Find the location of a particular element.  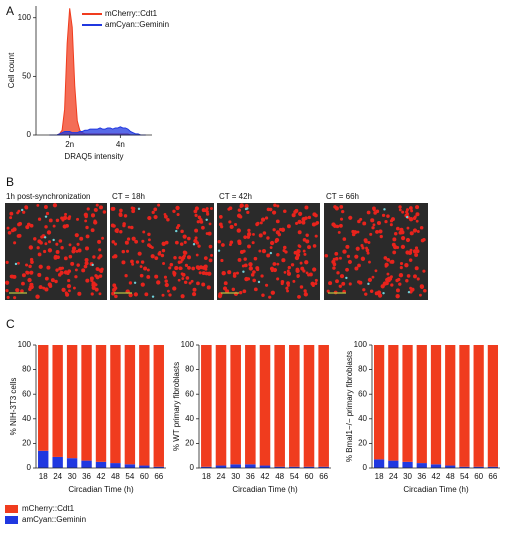

y-tick-label: 100 is located at coordinates (25, 344).